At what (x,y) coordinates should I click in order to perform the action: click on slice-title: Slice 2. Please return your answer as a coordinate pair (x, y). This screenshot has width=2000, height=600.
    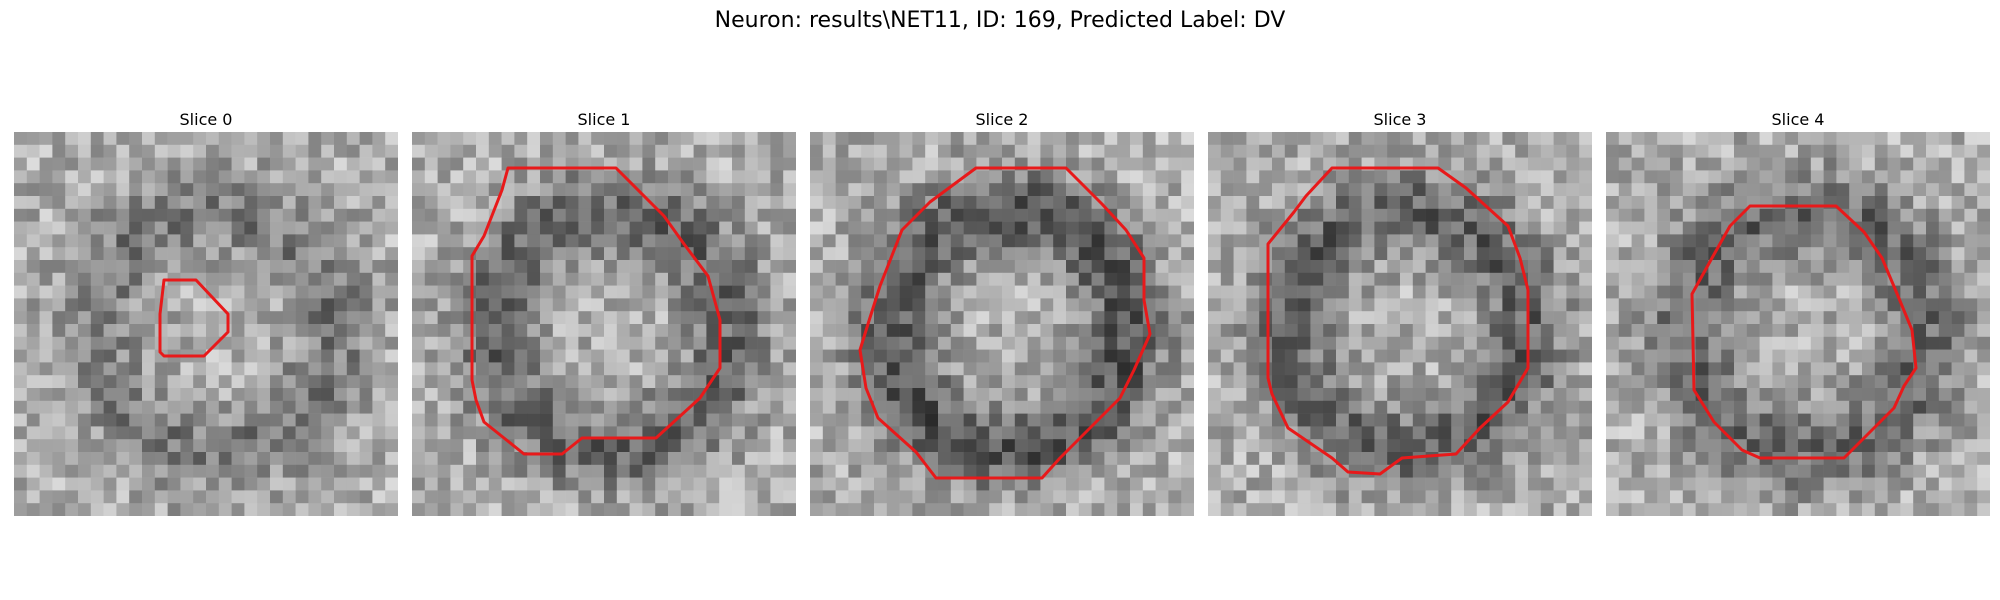
    Looking at the image, I should click on (1002, 120).